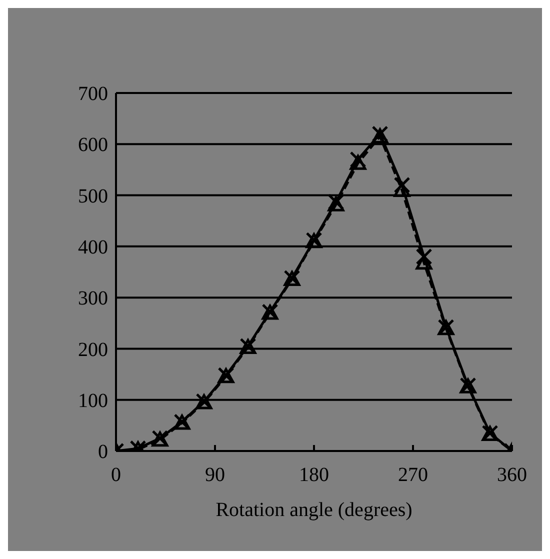  I want to click on y-tick-label: 100, so click(93, 401).